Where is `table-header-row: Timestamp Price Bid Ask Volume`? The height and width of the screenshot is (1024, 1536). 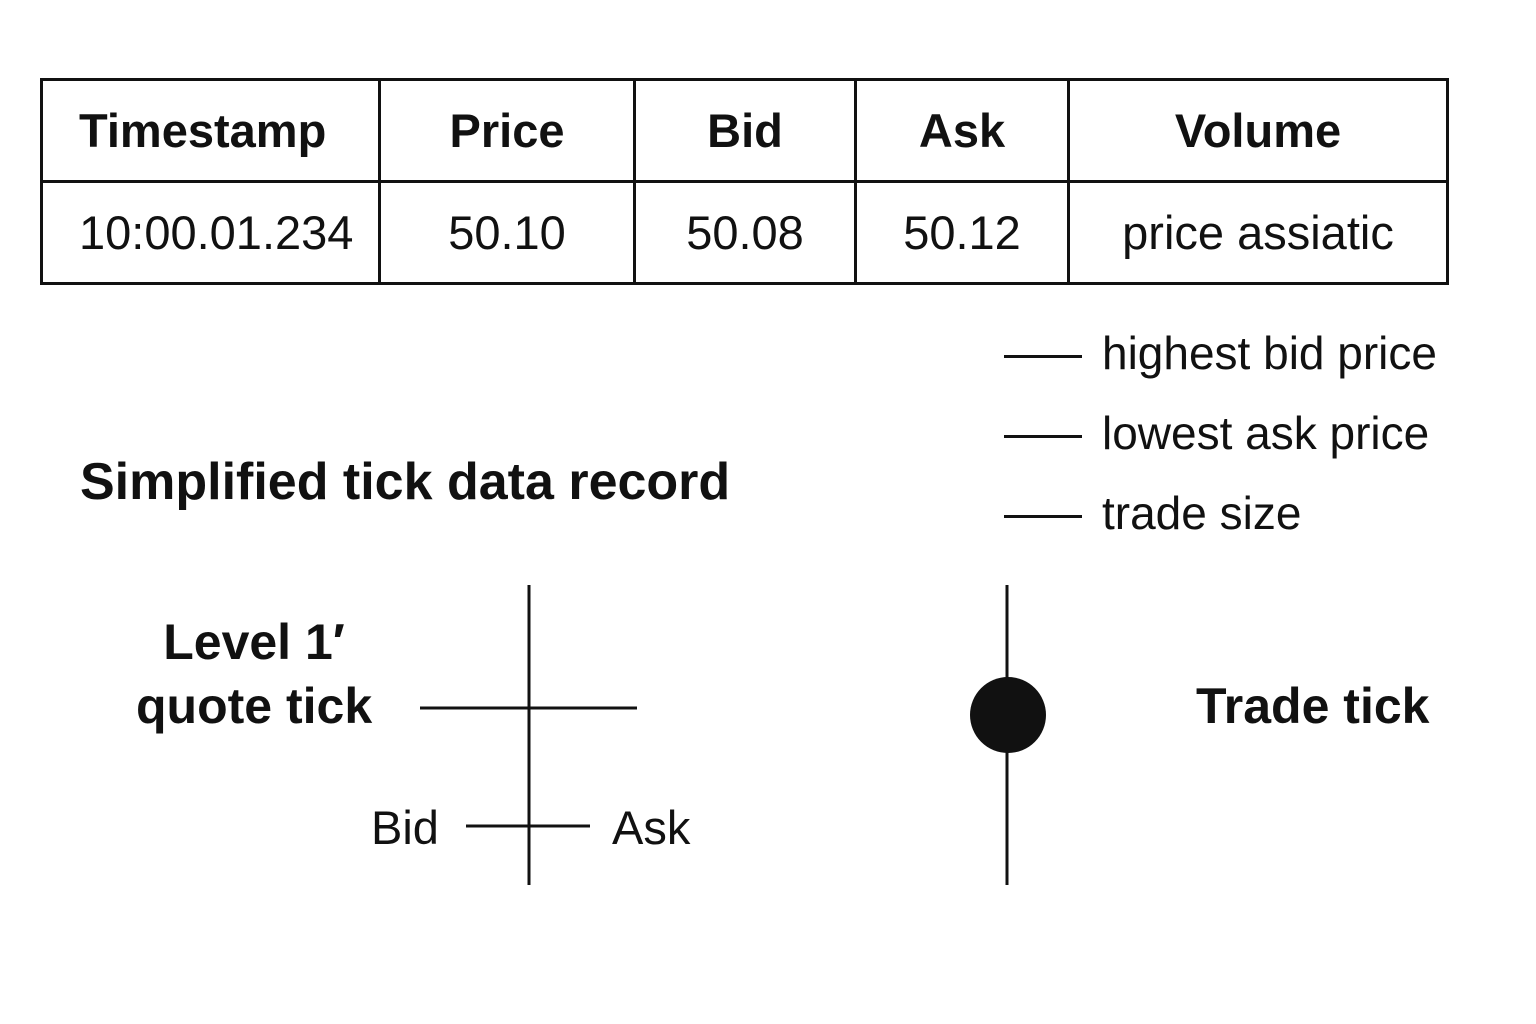
table-header-row: Timestamp Price Bid Ask Volume is located at coordinates (744, 130).